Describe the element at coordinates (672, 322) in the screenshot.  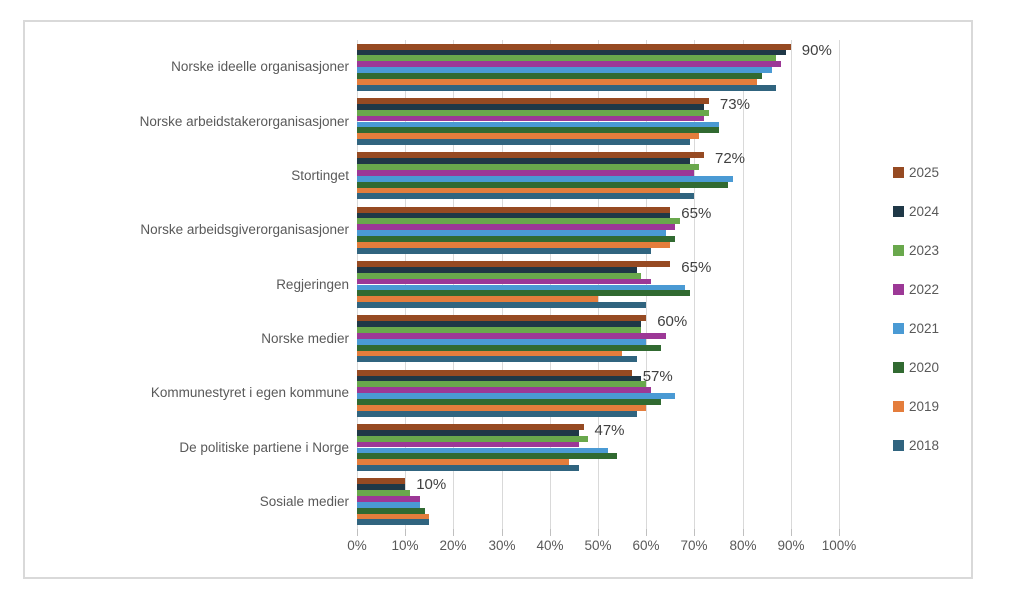
I see `value-label: 60%` at that location.